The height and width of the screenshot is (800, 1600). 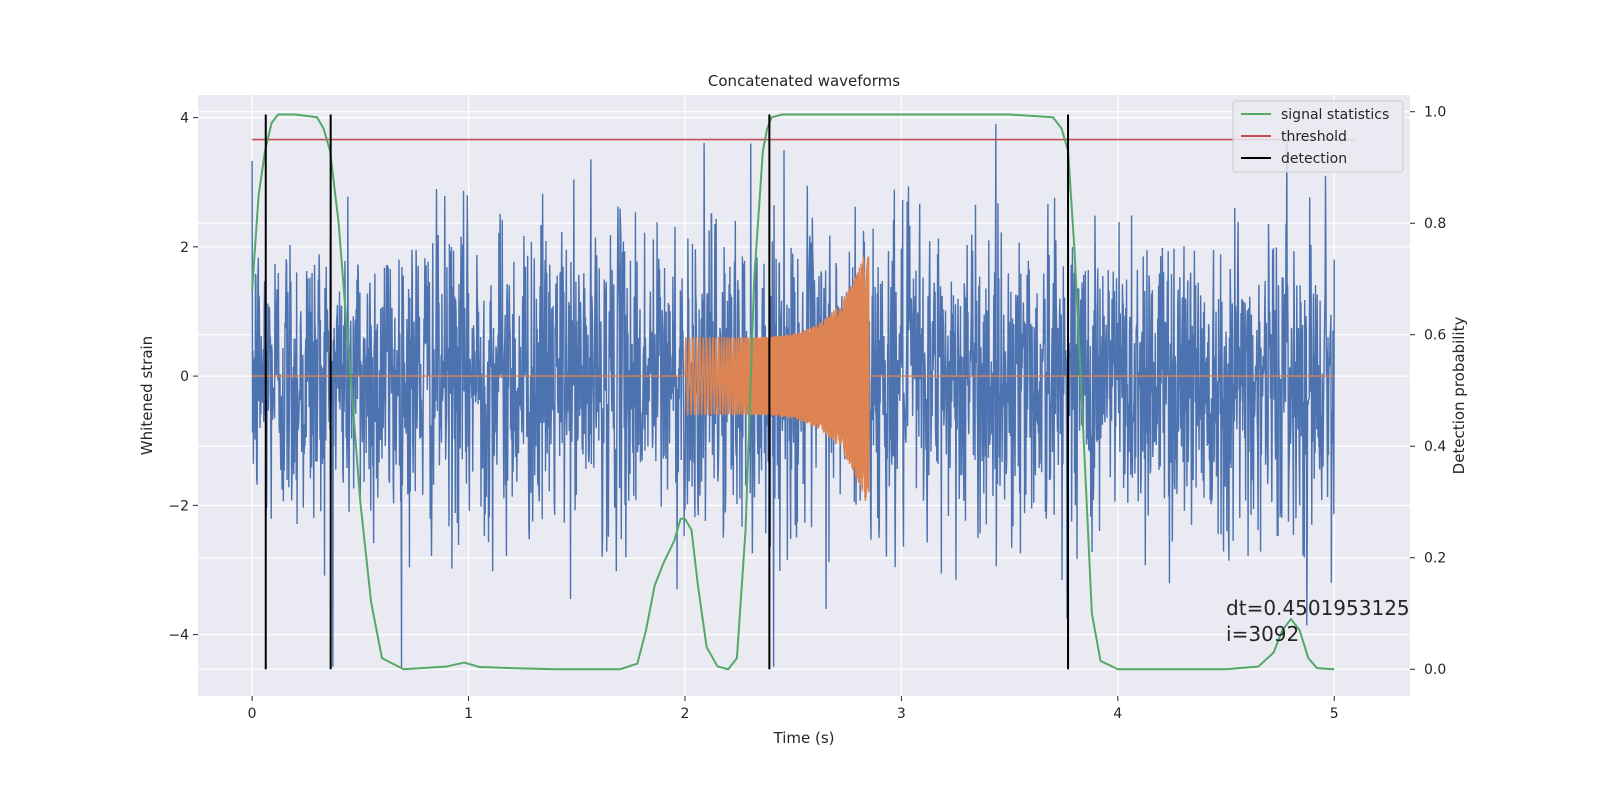 I want to click on y2-axis-label: Detection probability, so click(x=1459, y=396).